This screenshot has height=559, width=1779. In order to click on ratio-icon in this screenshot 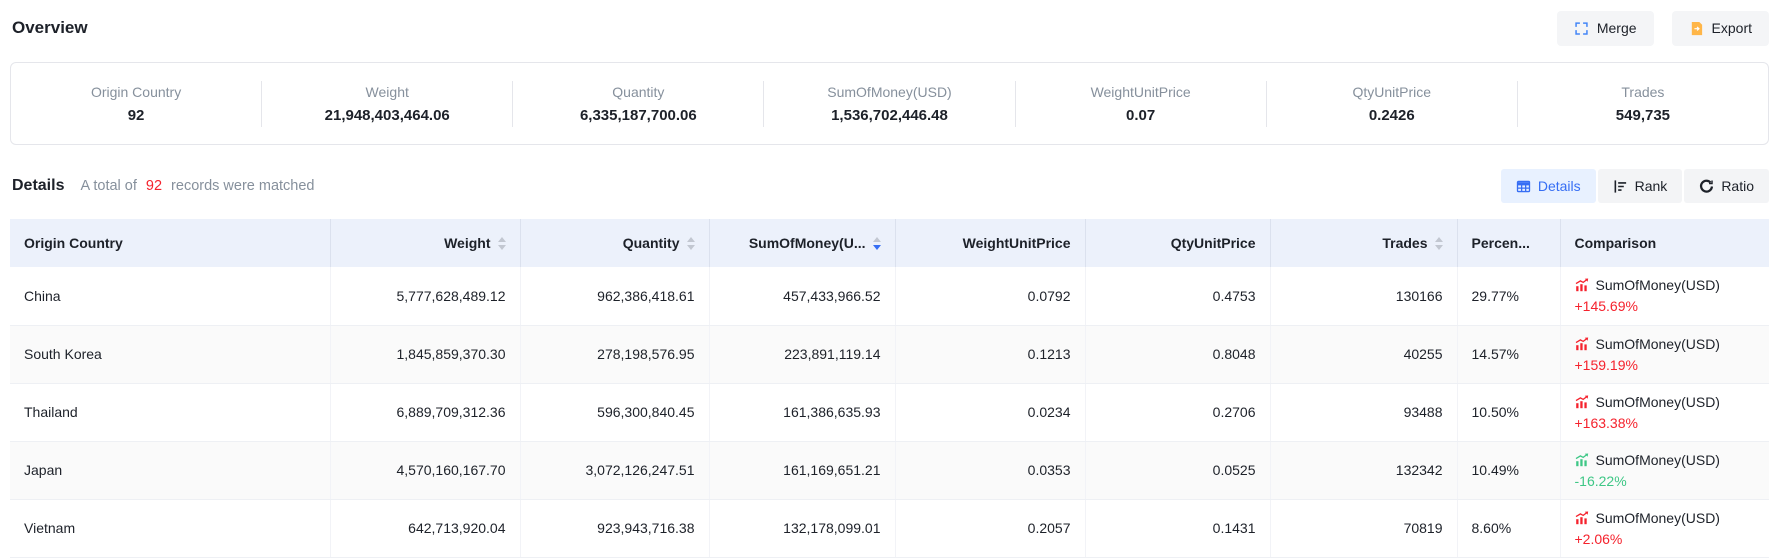, I will do `click(1706, 186)`.